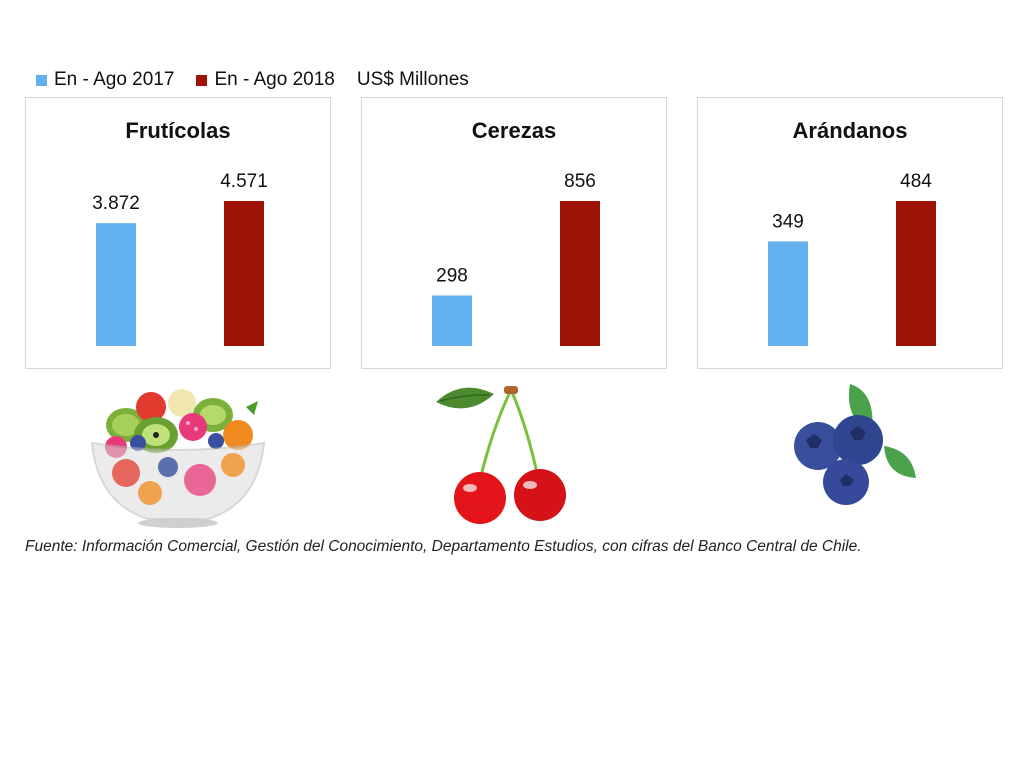  Describe the element at coordinates (514, 130) in the screenshot. I see `panel-title: Cerezas` at that location.